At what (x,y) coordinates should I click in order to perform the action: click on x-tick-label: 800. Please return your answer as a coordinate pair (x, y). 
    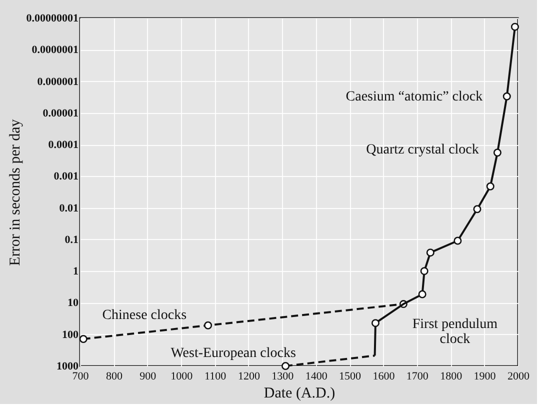
    Looking at the image, I should click on (114, 376).